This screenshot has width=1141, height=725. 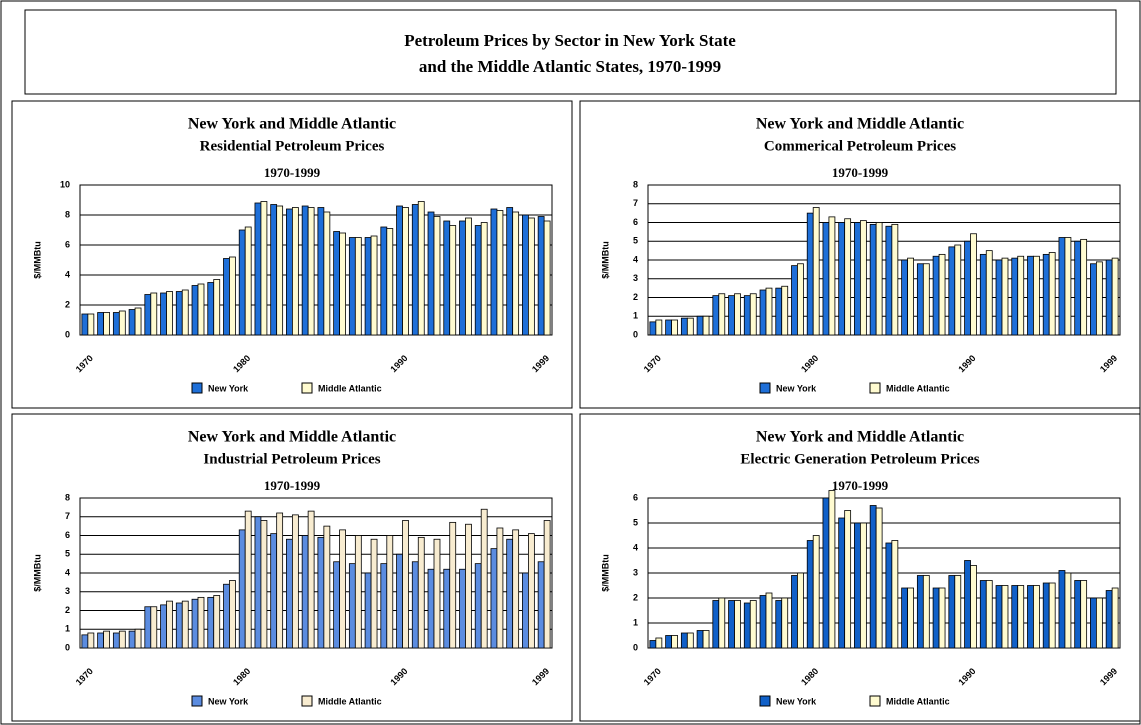 I want to click on y-tick-label: 4, so click(x=635, y=259).